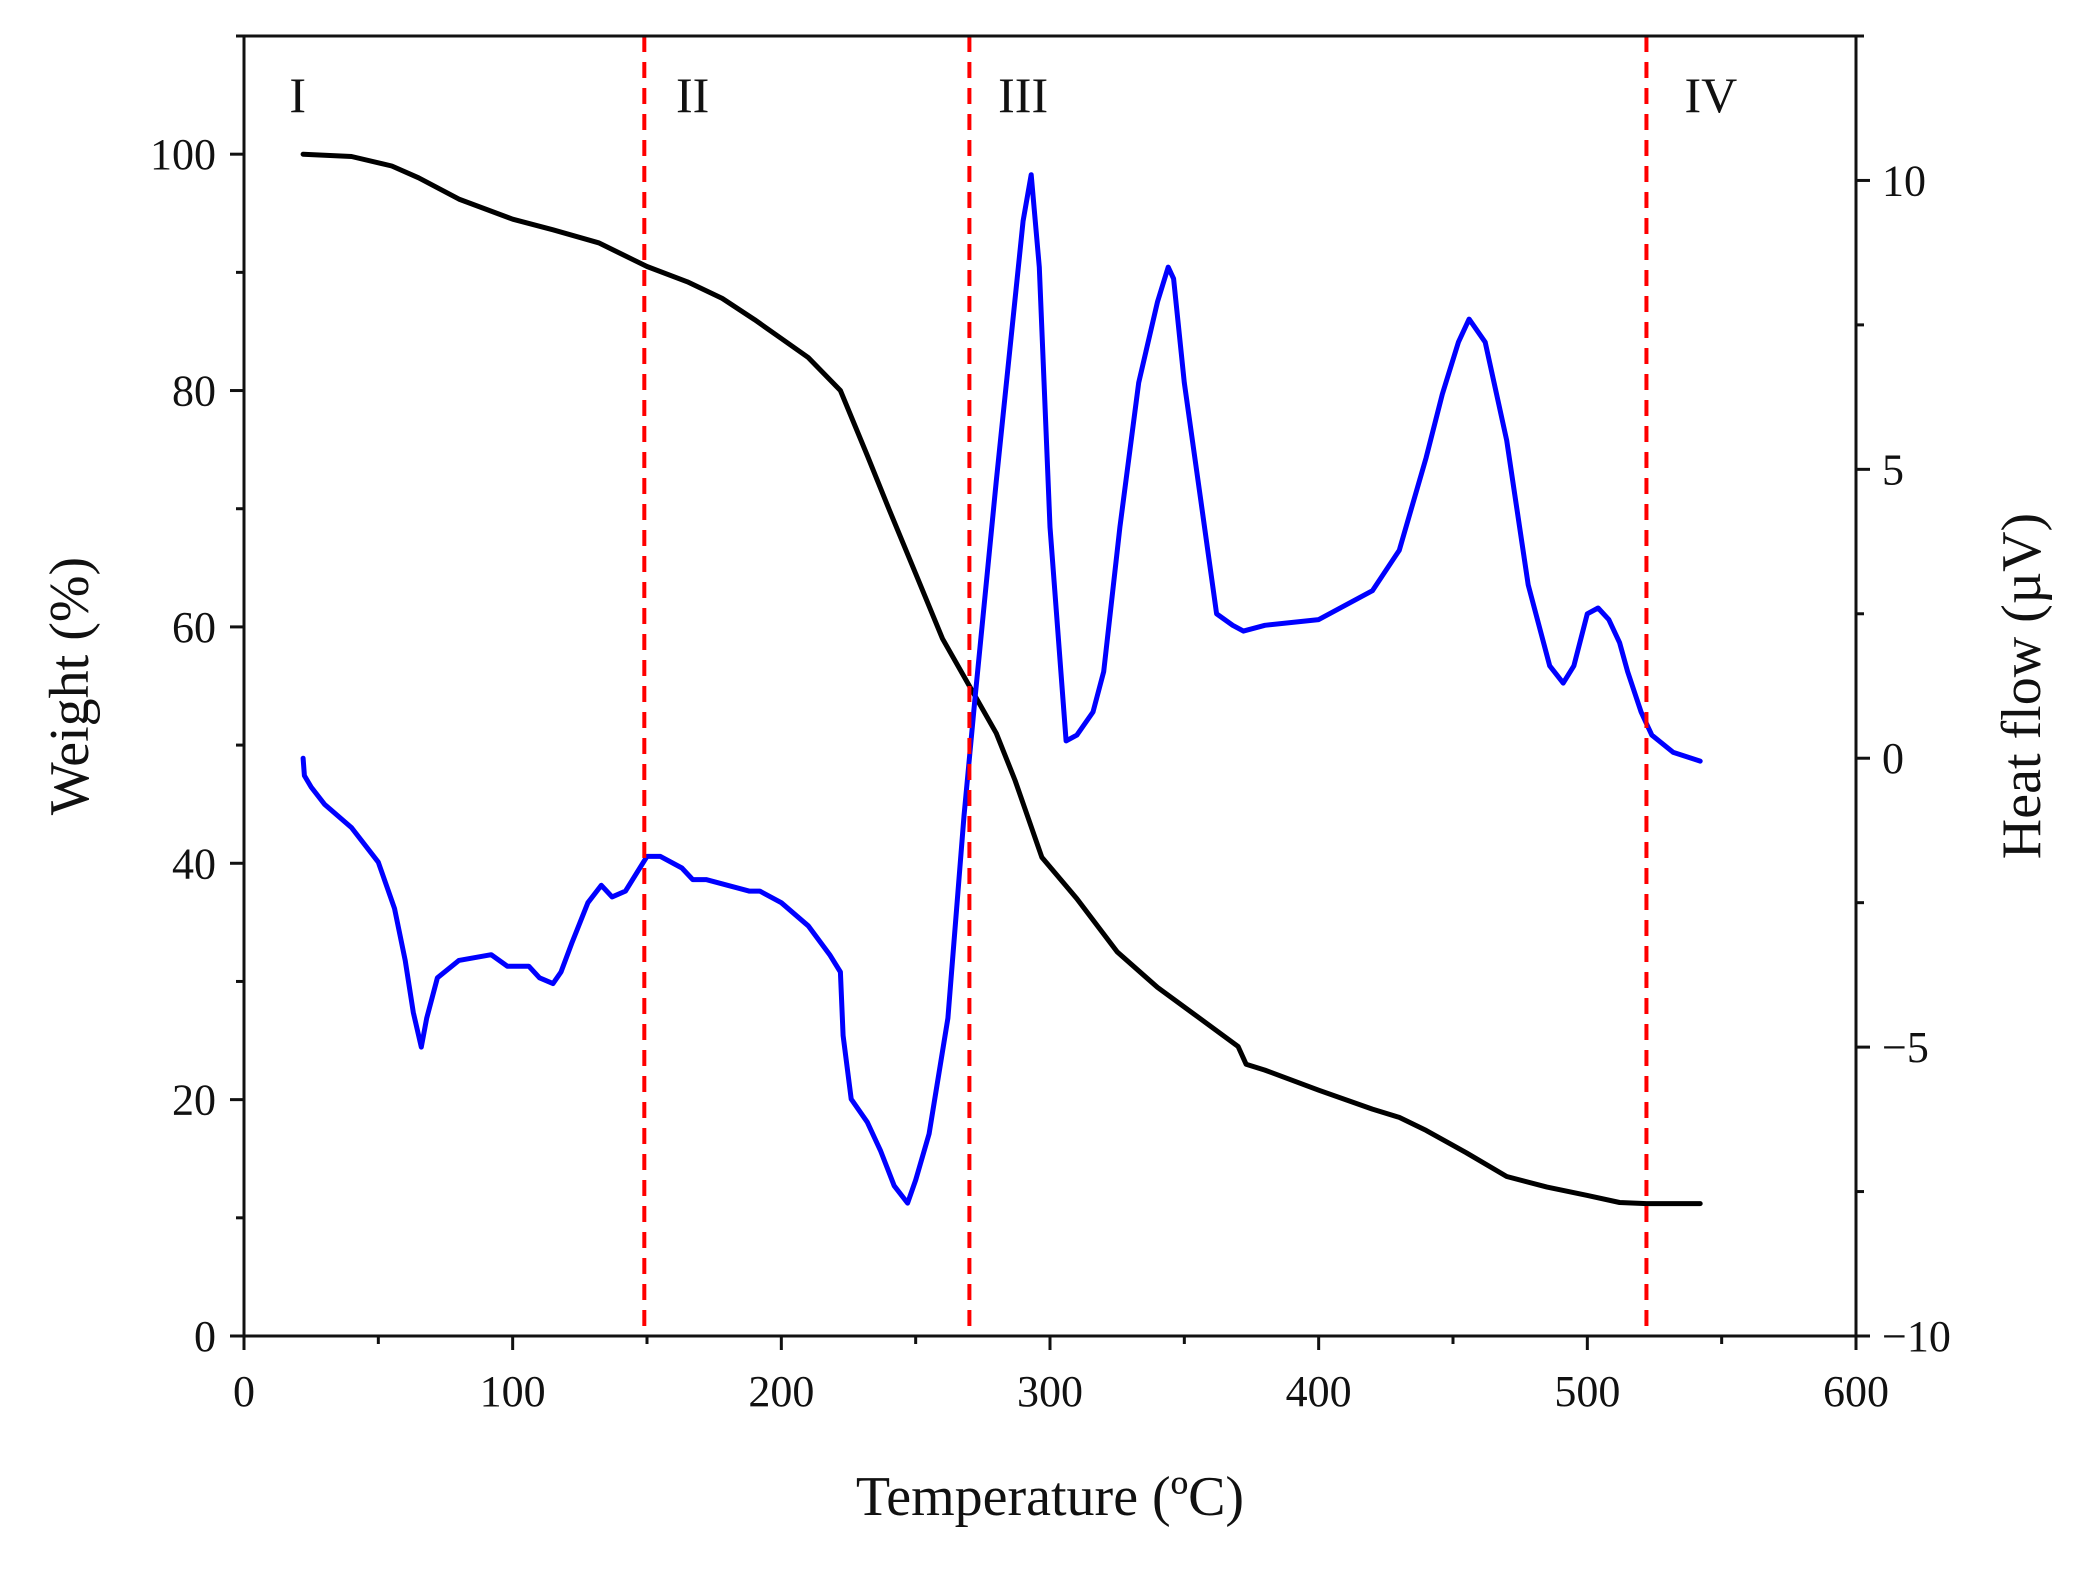  Describe the element at coordinates (692, 95) in the screenshot. I see `region-label: II` at that location.